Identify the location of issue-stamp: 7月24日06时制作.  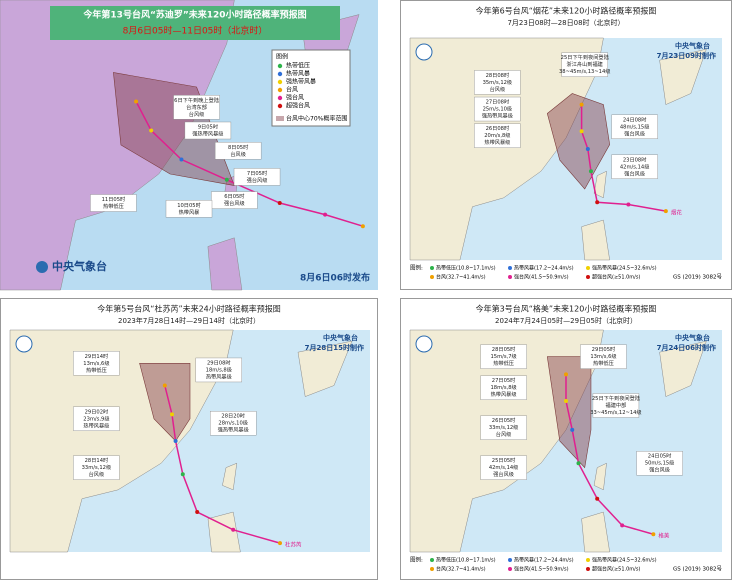
(686, 347).